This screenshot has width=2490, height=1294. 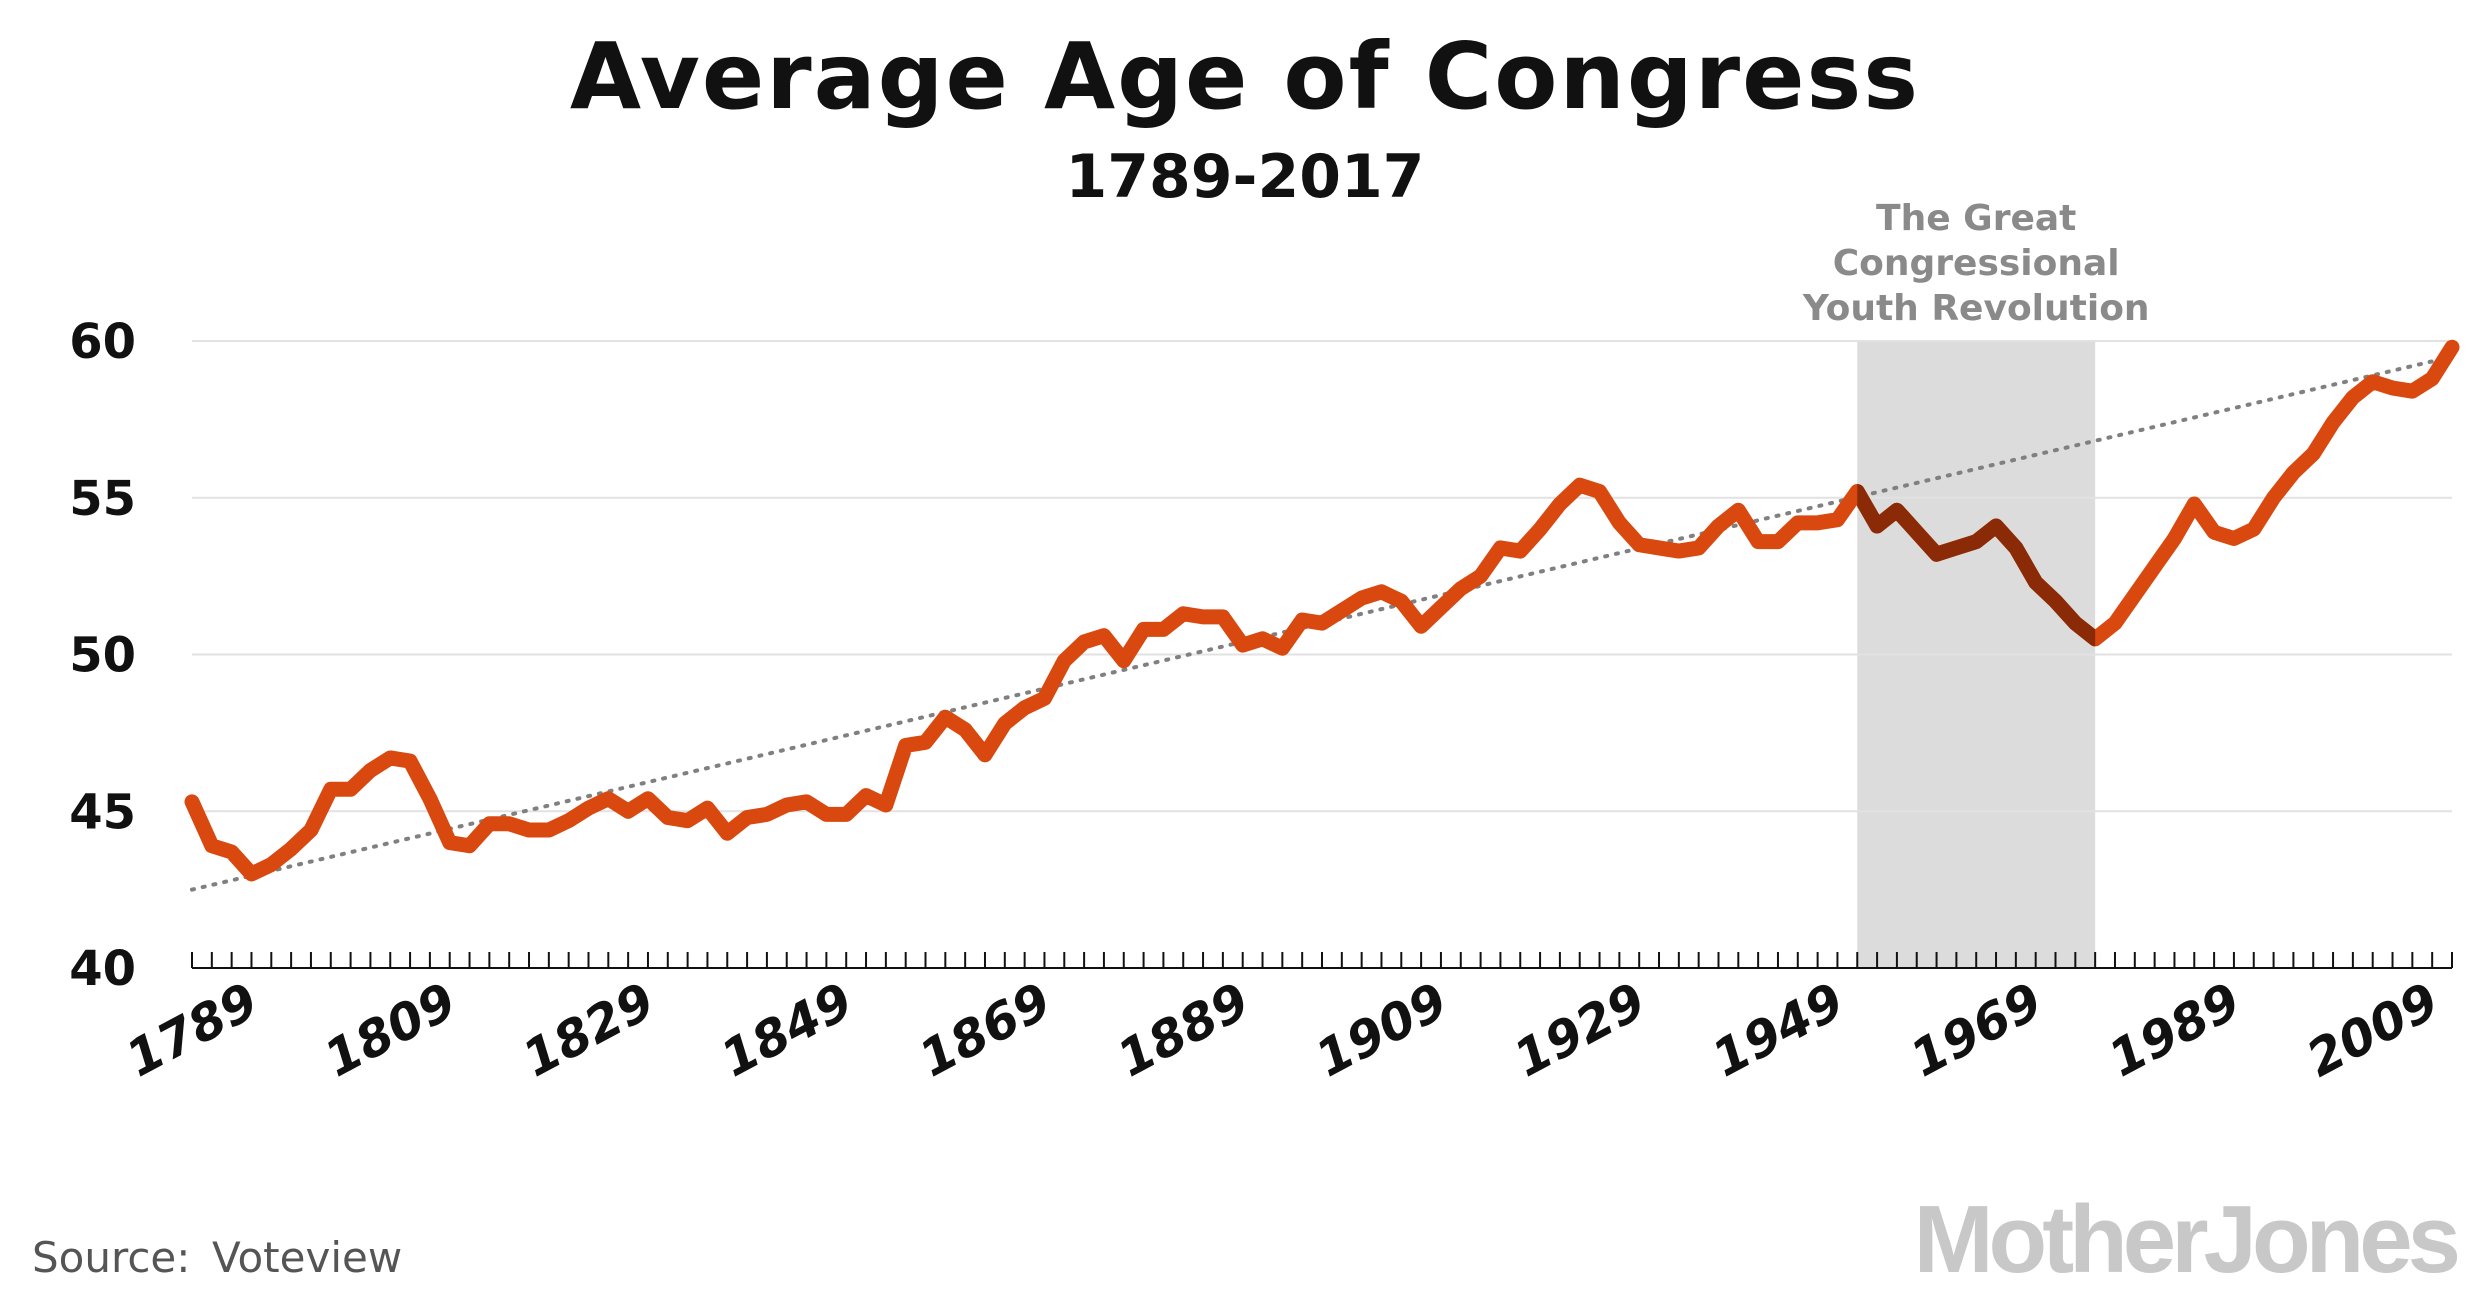 I want to click on x-tick-label: 1929, so click(x=1580, y=1030).